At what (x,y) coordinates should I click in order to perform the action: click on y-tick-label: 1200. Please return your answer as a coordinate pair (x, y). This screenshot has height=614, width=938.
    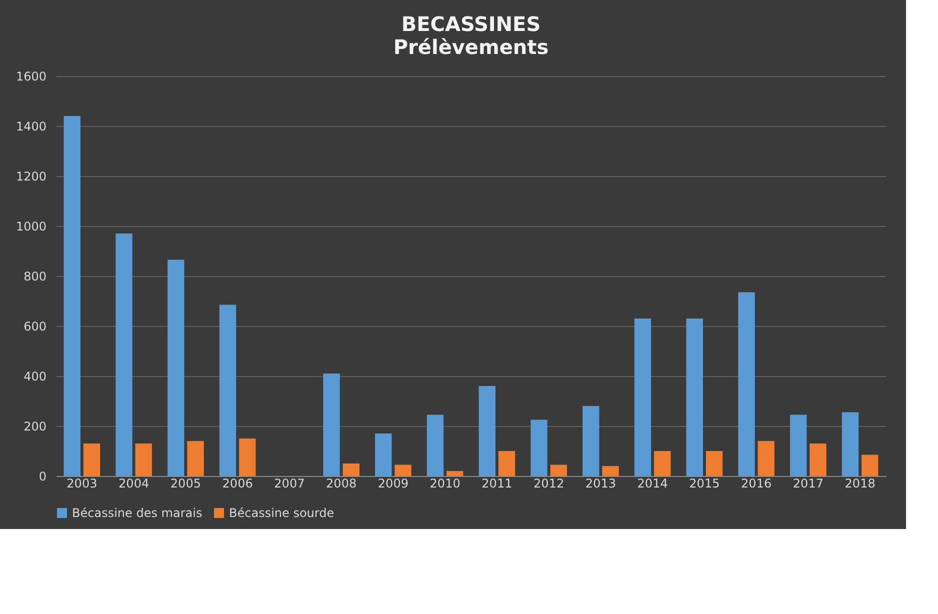
    Looking at the image, I should click on (31, 177).